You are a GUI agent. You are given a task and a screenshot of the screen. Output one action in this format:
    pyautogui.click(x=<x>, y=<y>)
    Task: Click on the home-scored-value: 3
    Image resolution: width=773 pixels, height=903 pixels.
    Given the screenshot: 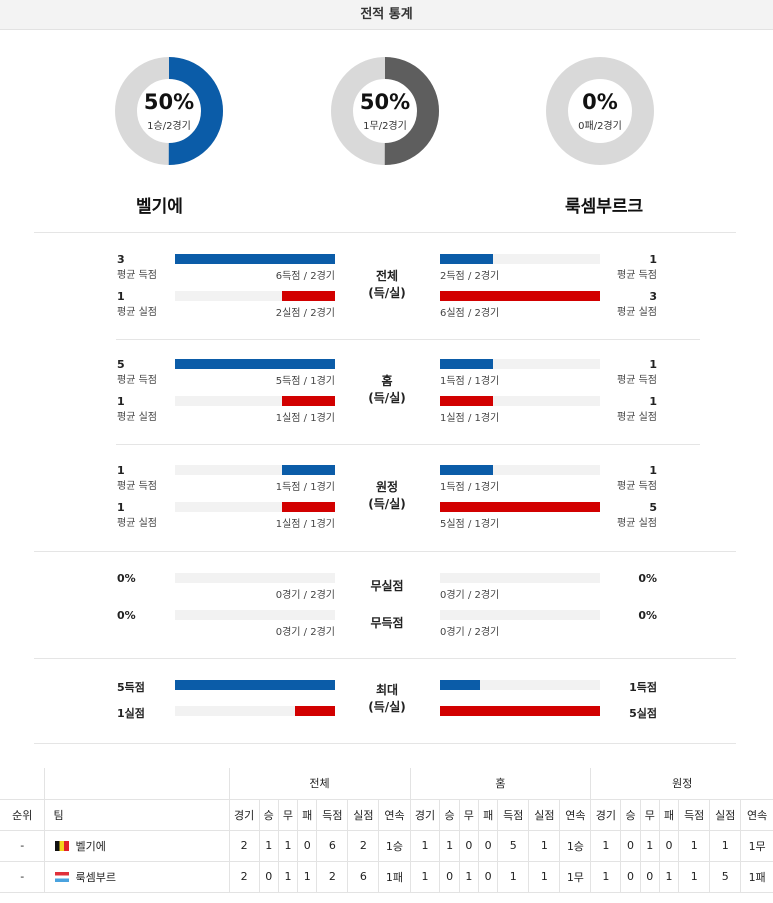 What is the action you would take?
    pyautogui.click(x=121, y=259)
    